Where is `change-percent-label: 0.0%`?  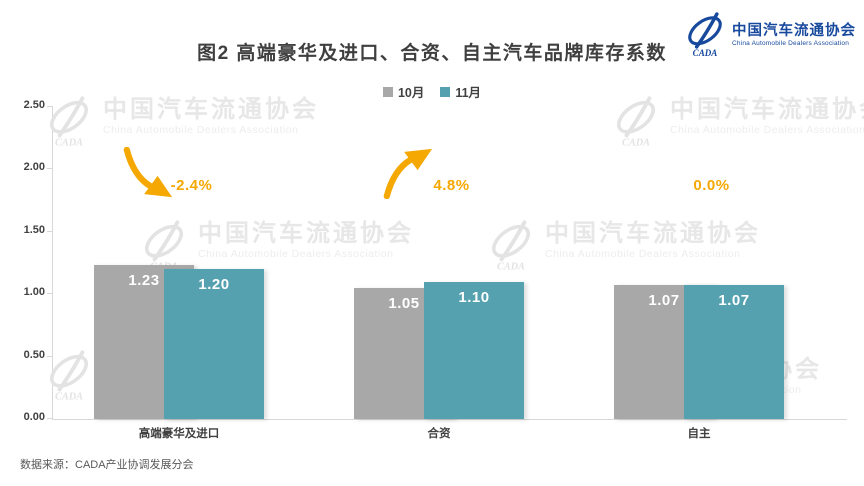 change-percent-label: 0.0% is located at coordinates (711, 185).